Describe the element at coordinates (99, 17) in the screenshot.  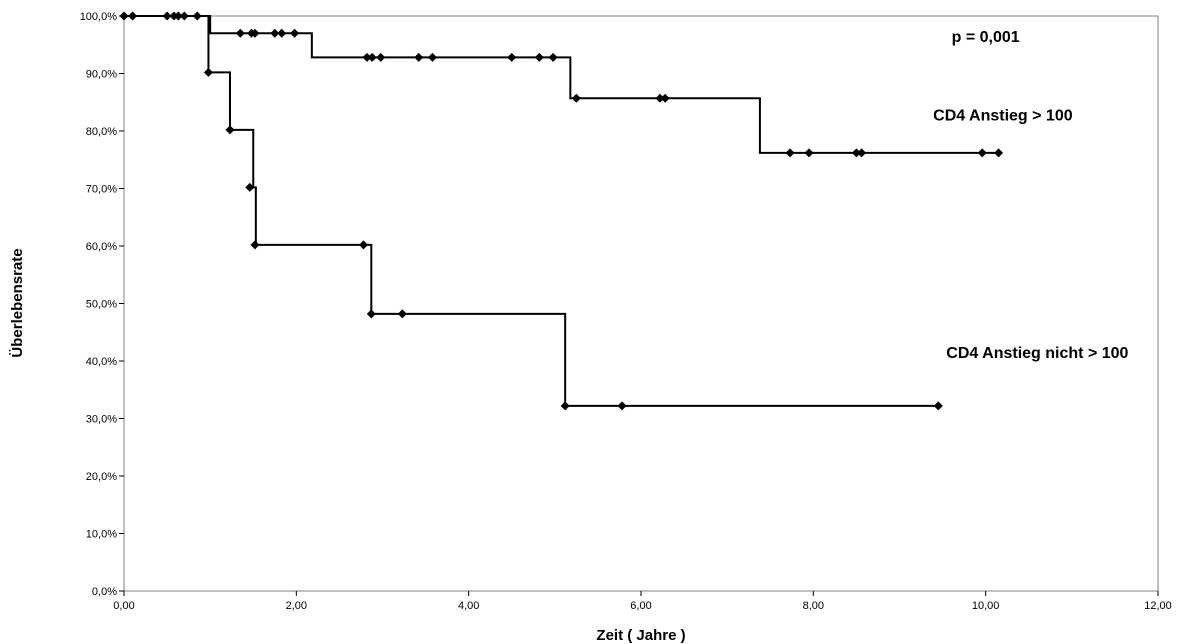
I see `y-tick-label: 100,0%` at that location.